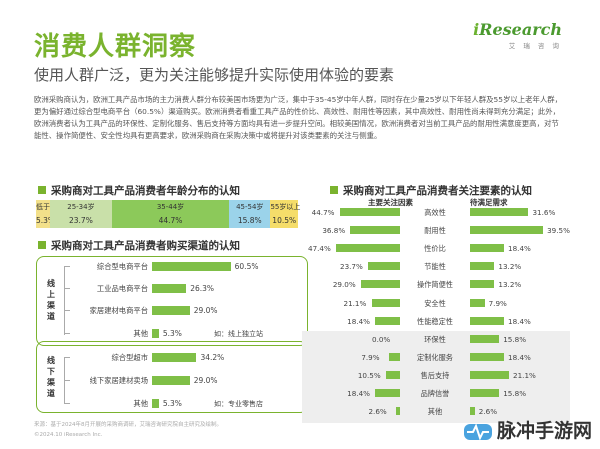 This screenshot has width=600, height=449. I want to click on factor-left-value: 21.1%, so click(355, 303).